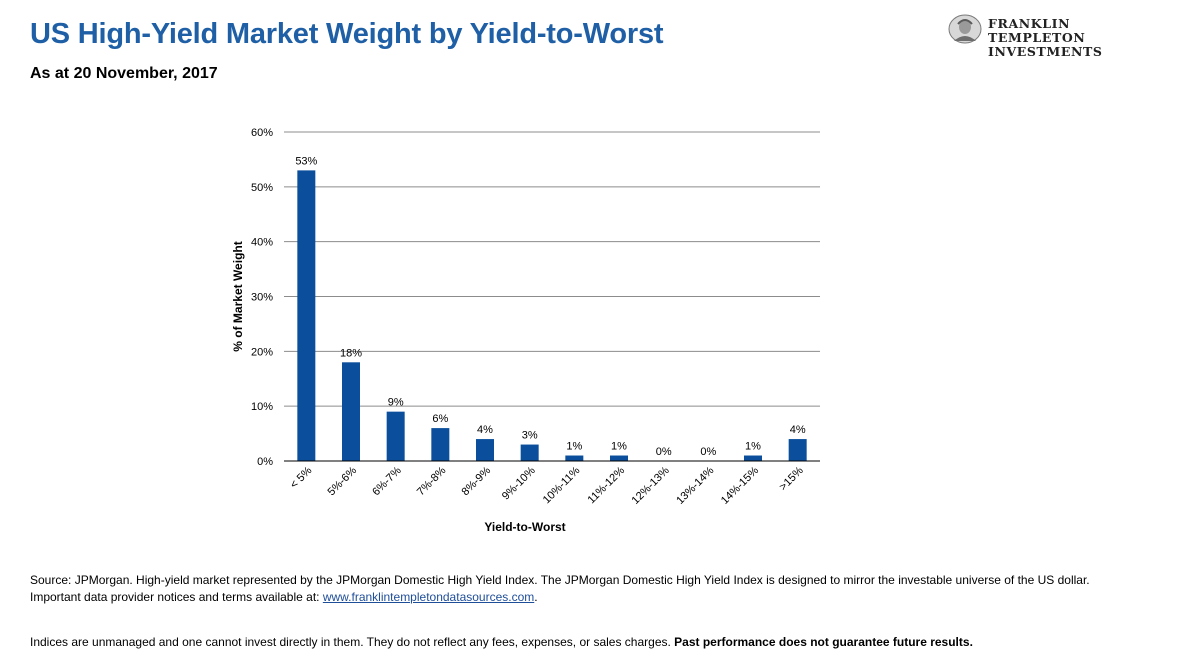 The height and width of the screenshot is (663, 1178). Describe the element at coordinates (477, 481) in the screenshot. I see `x-tick-label: 8%-9%` at that location.